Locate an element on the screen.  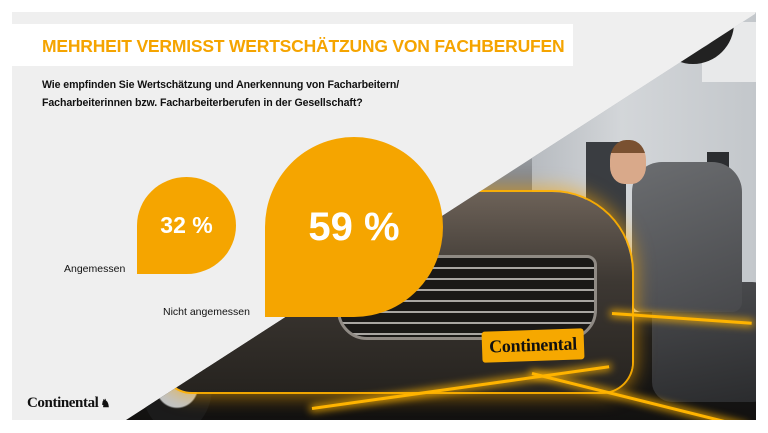
value-angemessen: 32 % is located at coordinates (186, 225).